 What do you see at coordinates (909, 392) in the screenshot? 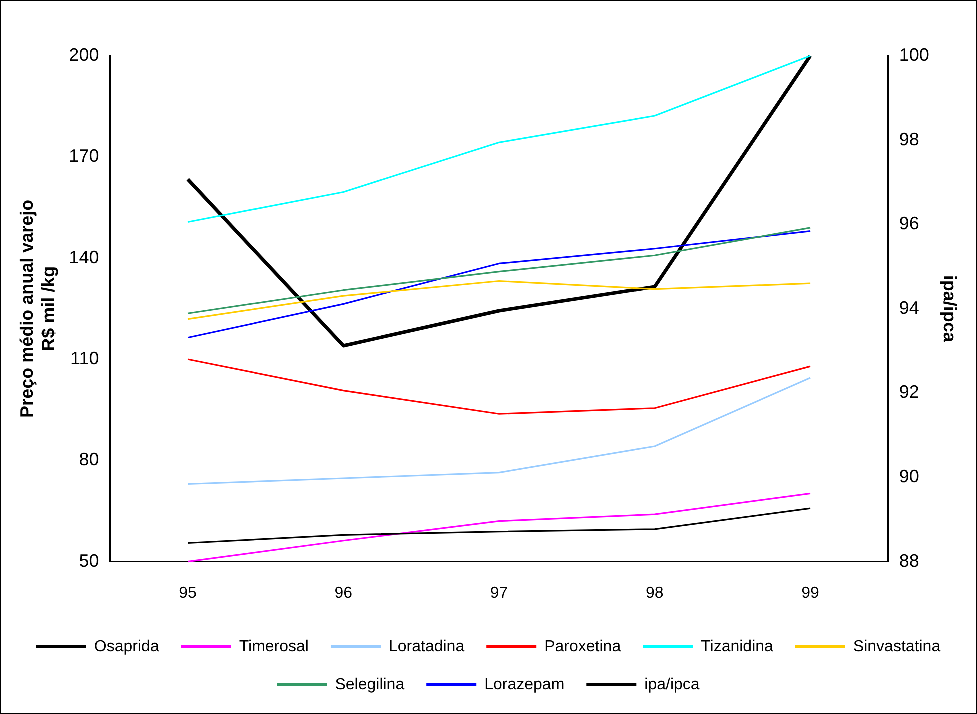
I see `y2-tick-label: 92` at bounding box center [909, 392].